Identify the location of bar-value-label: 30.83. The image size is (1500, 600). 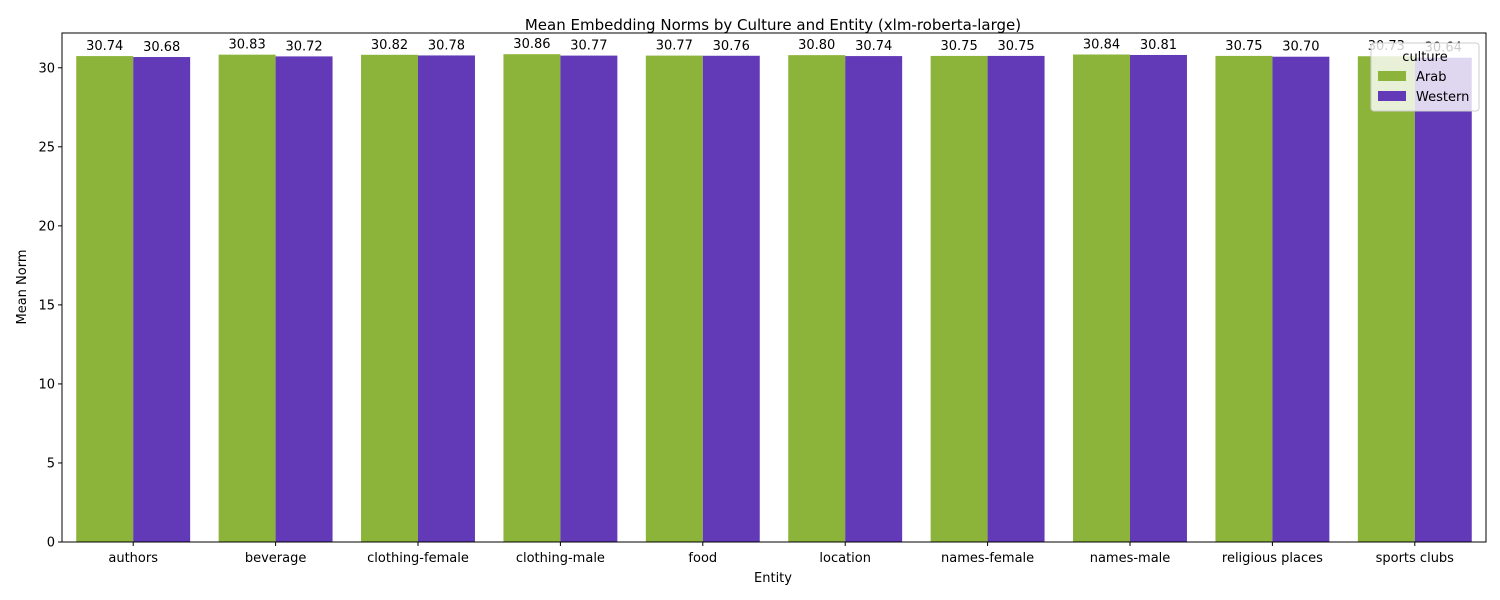
(247, 45).